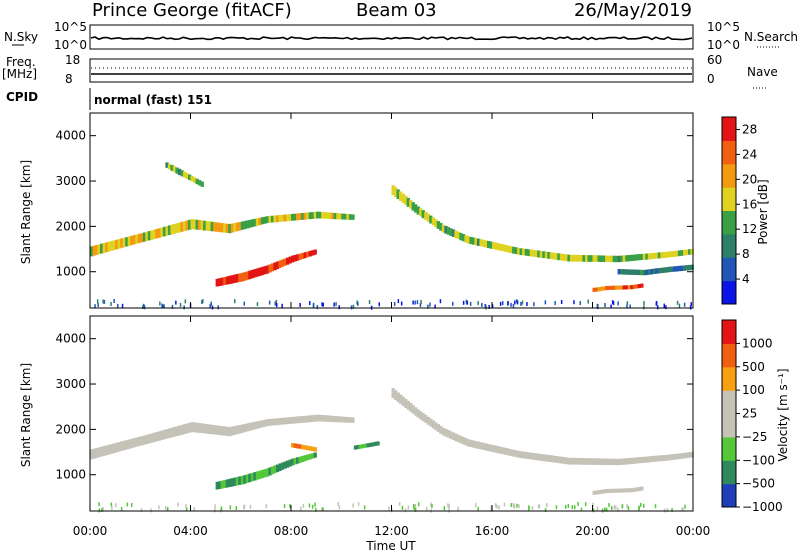  What do you see at coordinates (729, 425) in the screenshot?
I see `colorbar-segment` at bounding box center [729, 425].